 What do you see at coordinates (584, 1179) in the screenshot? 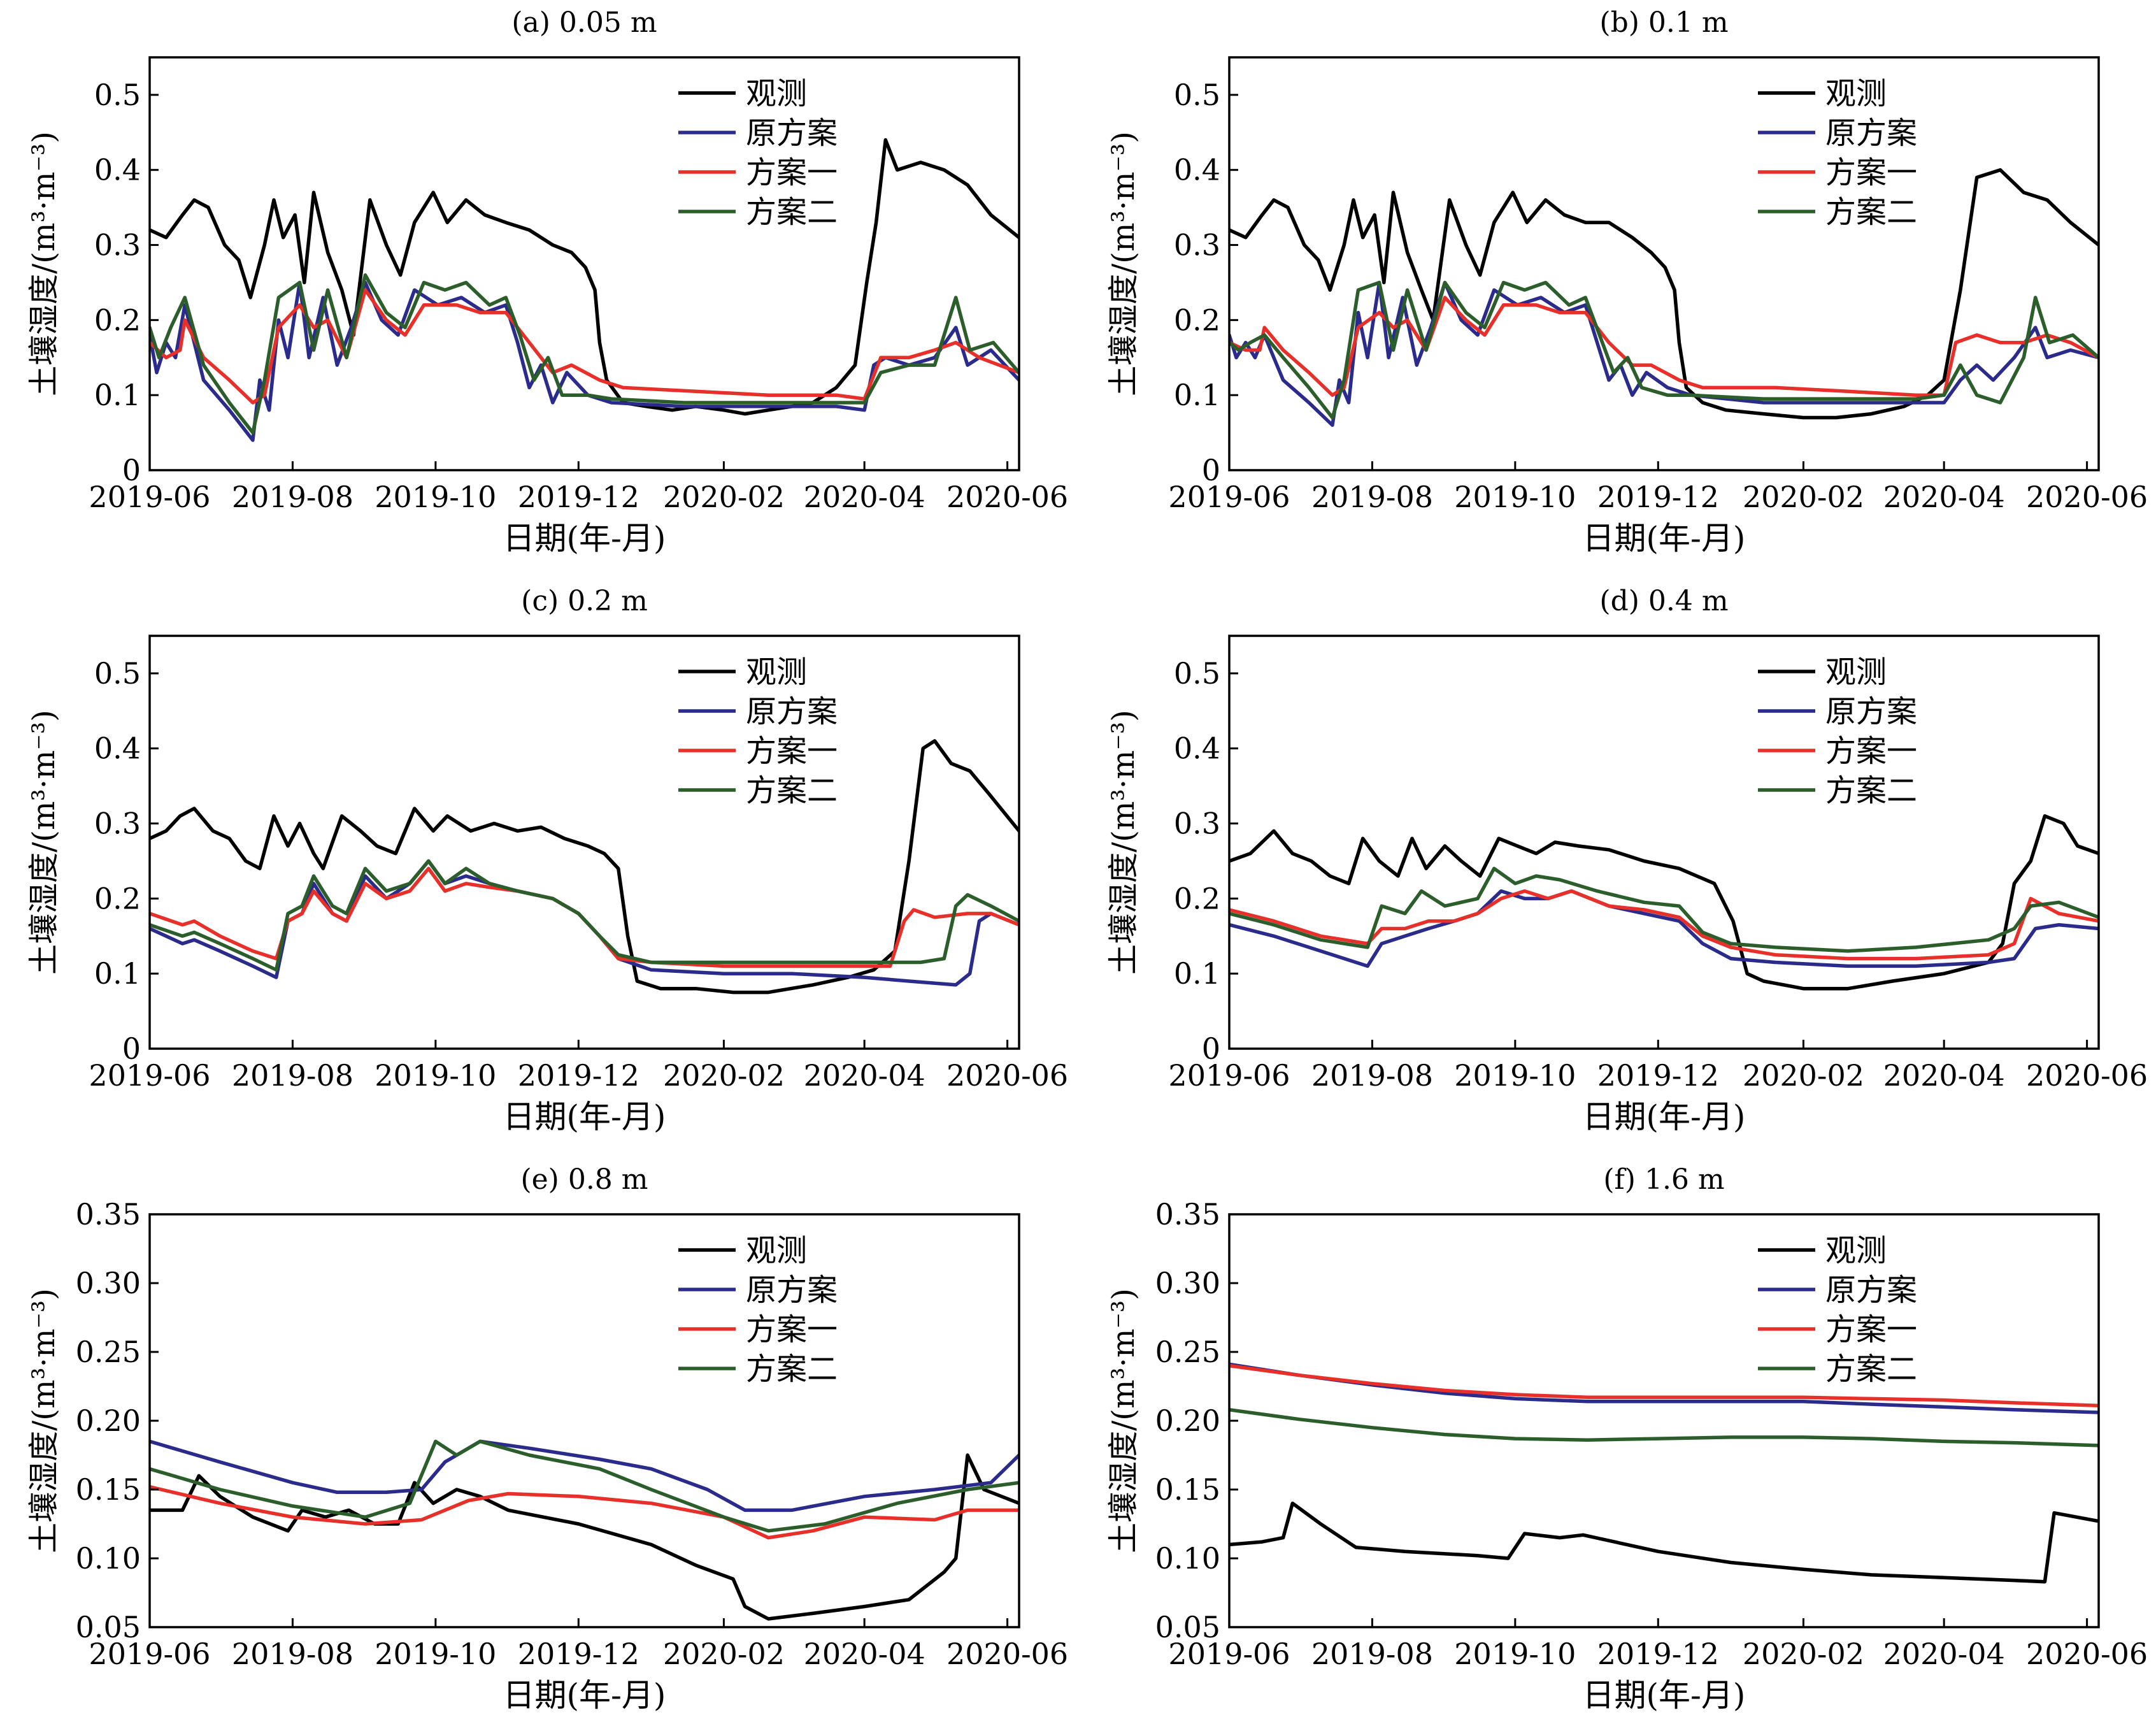
I see `chart-title: (e) 0.8 m` at bounding box center [584, 1179].